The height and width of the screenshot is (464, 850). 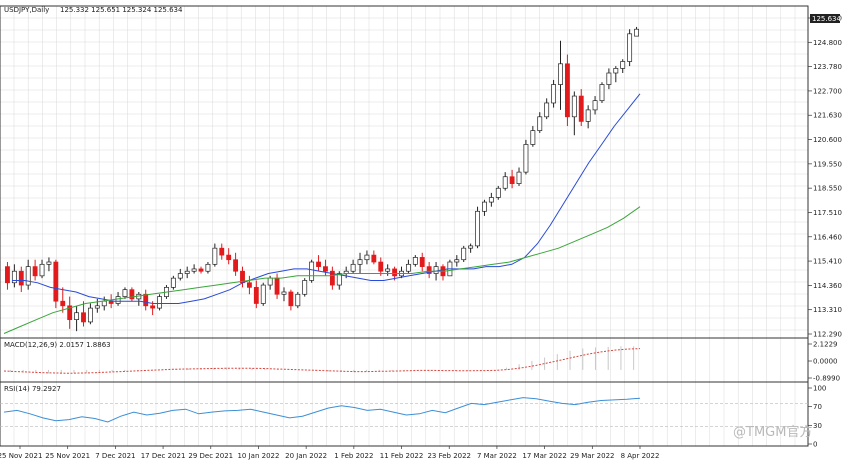 I want to click on x-tick-label: 20 Jan 2022, so click(x=306, y=456).